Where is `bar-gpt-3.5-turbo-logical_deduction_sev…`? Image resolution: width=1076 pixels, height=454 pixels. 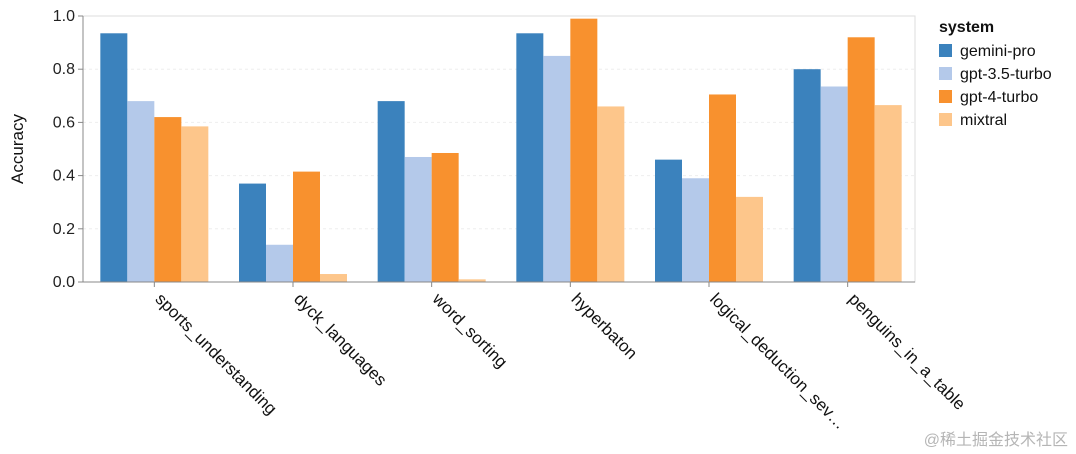 bar-gpt-3.5-turbo-logical_deduction_sev… is located at coordinates (695, 230).